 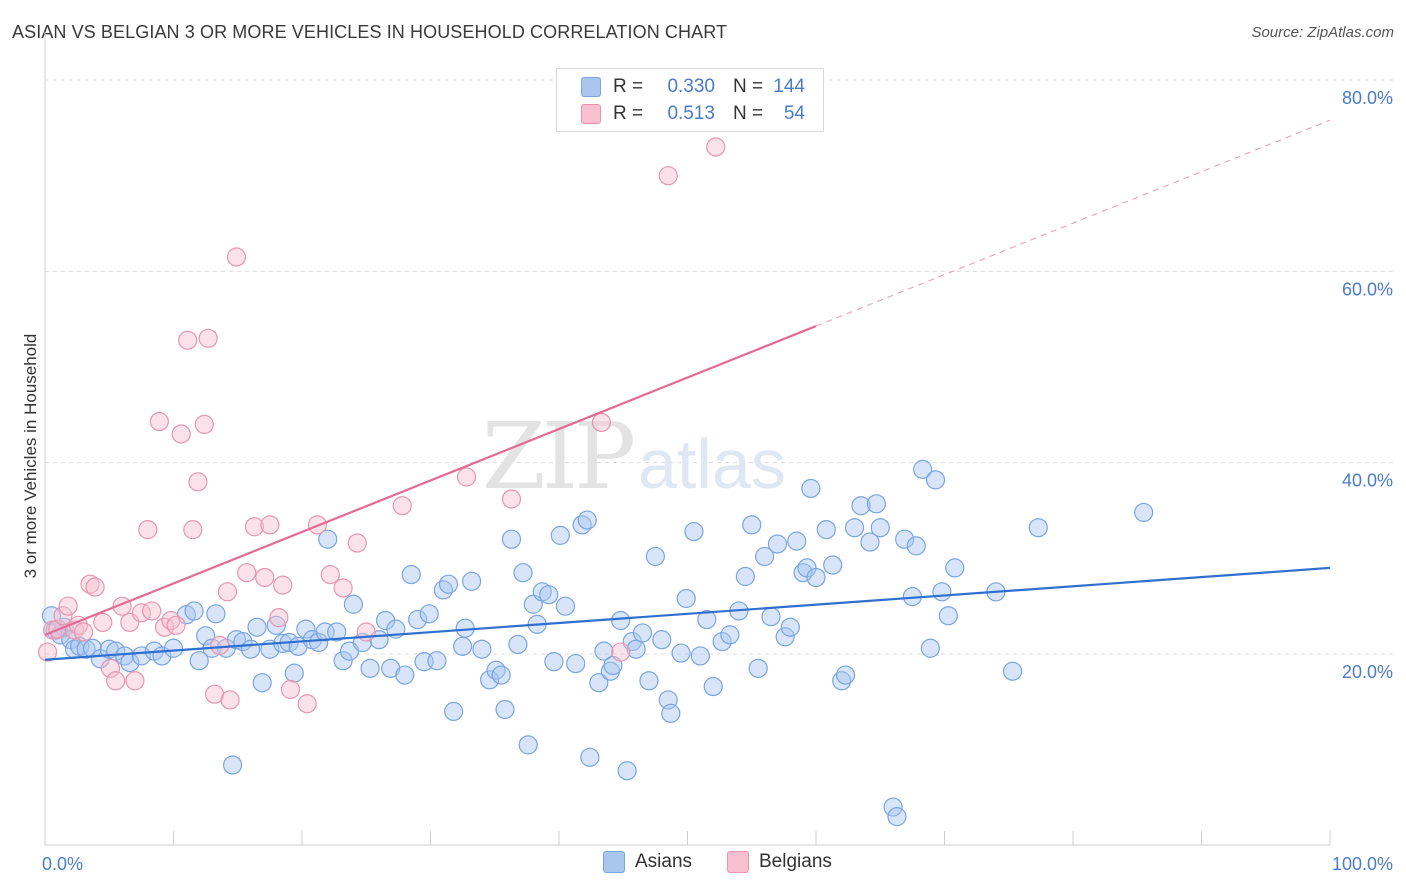 I want to click on stats-legend-row-asians: R = 0.330 N = 144, so click(x=693, y=87).